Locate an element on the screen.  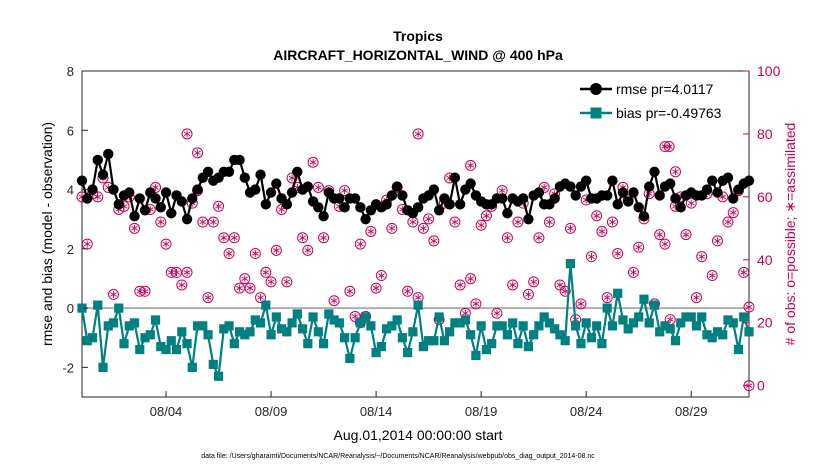
y-axis-right-ticks: 0 20 40 60 80 100 is located at coordinates (762, 228).